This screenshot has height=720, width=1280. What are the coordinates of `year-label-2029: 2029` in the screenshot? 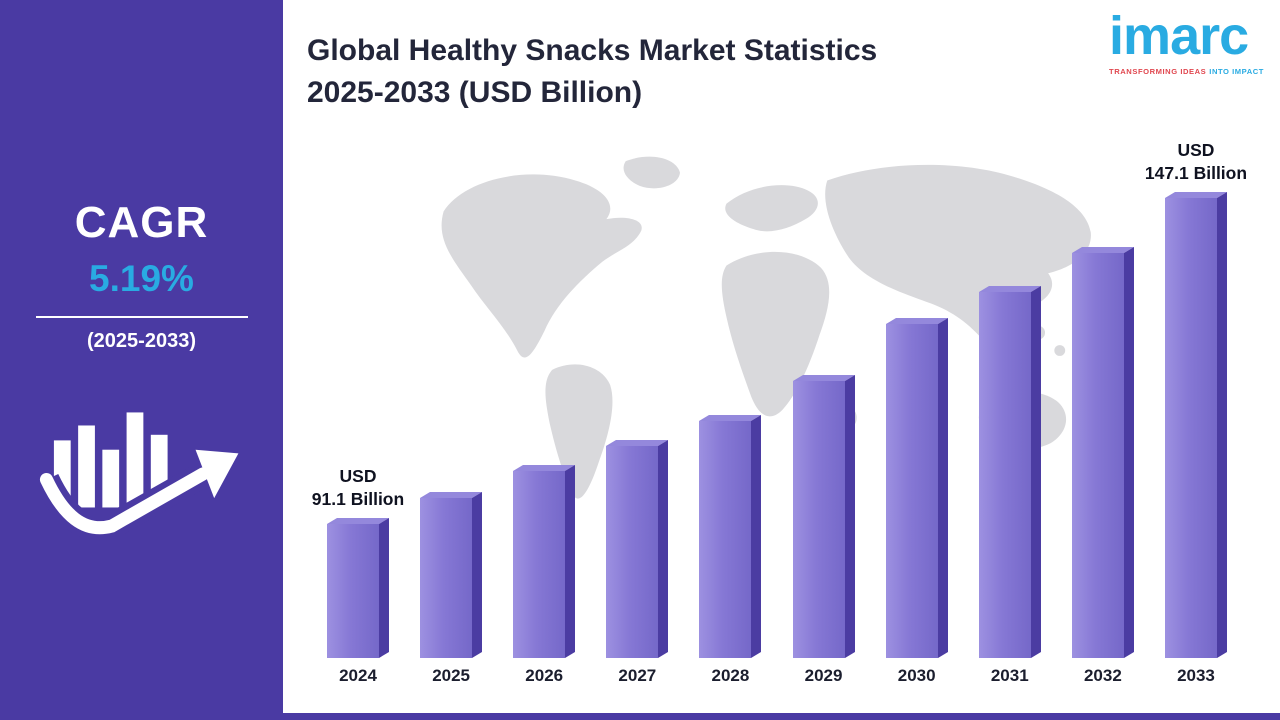 It's located at (823, 675).